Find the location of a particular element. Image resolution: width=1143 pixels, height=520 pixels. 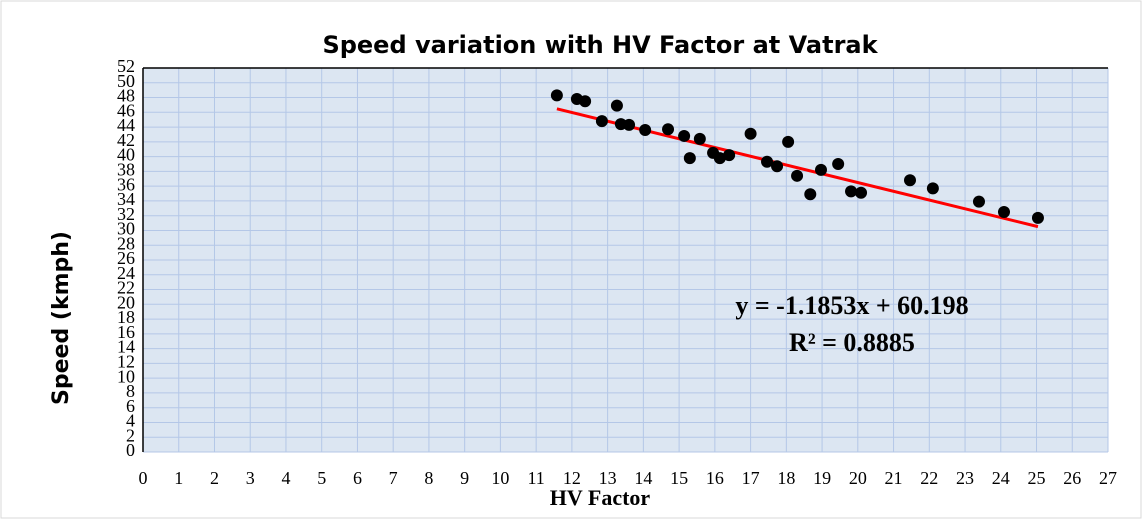

y-tick-label: 2 is located at coordinates (130, 435).